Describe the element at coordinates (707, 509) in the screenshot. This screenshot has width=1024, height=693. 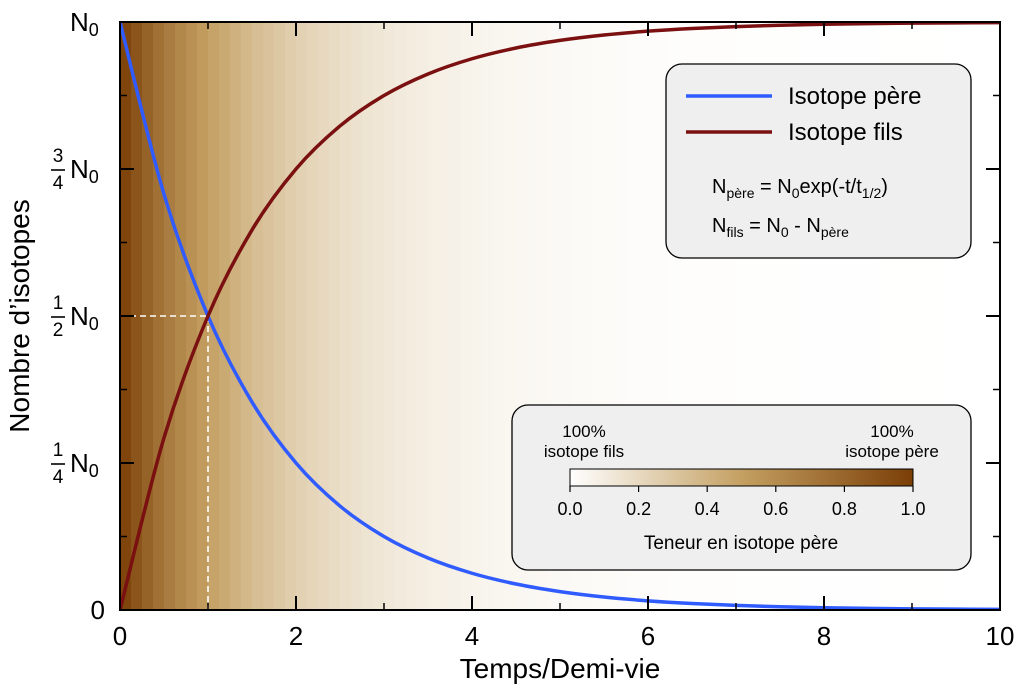
I see `colorbar-tick-label: 0.4` at that location.